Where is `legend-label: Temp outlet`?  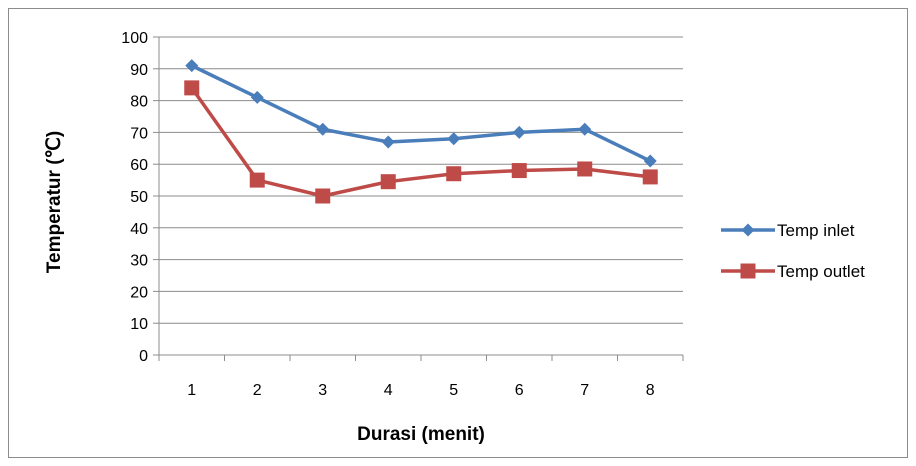 legend-label: Temp outlet is located at coordinates (821, 271).